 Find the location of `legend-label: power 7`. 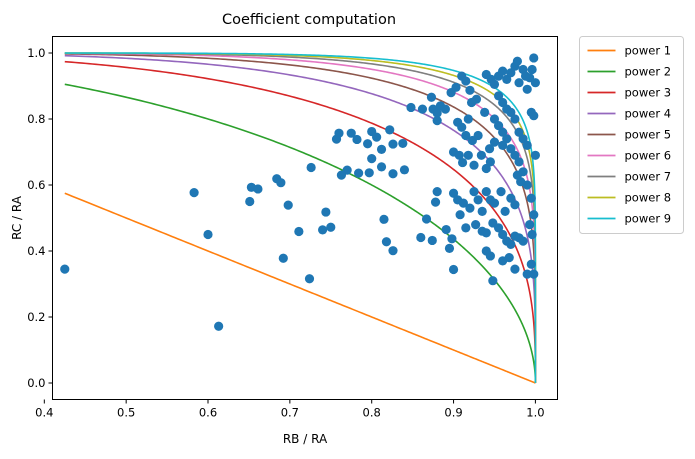

legend-label: power 7 is located at coordinates (648, 177).